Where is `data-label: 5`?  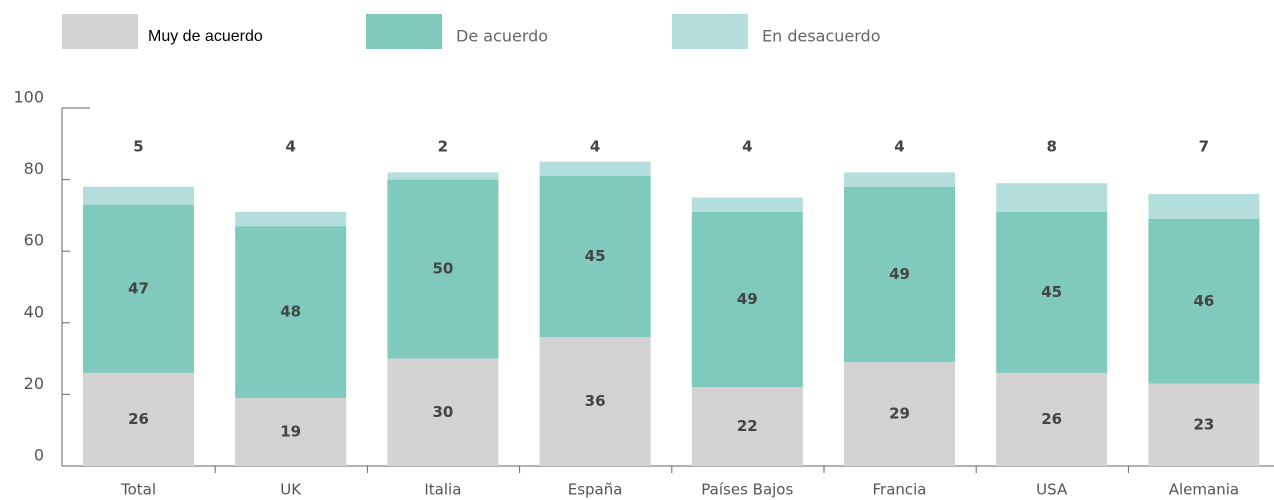 data-label: 5 is located at coordinates (138, 147).